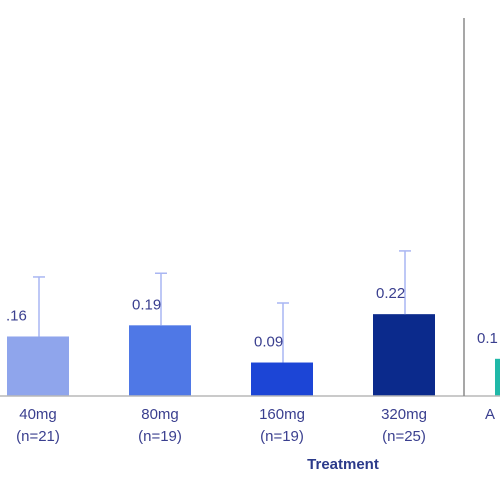 The width and height of the screenshot is (500, 500). I want to click on x-tick-sublabel-2: (n=19), so click(160, 436).